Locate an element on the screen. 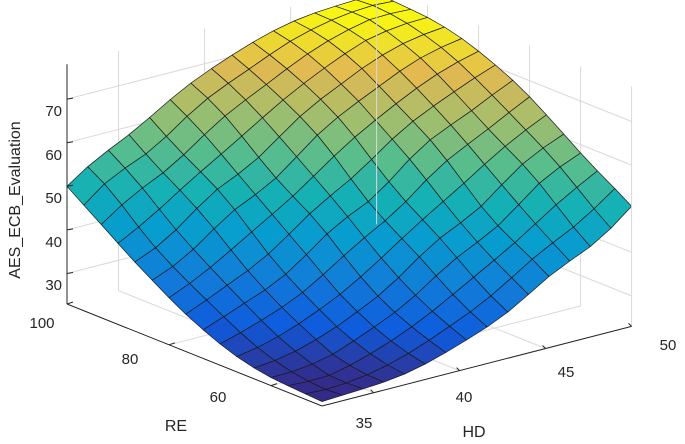 Image resolution: width=685 pixels, height=444 pixels. z-axis-label: AES_ECB_Evaluation is located at coordinates (15, 199).